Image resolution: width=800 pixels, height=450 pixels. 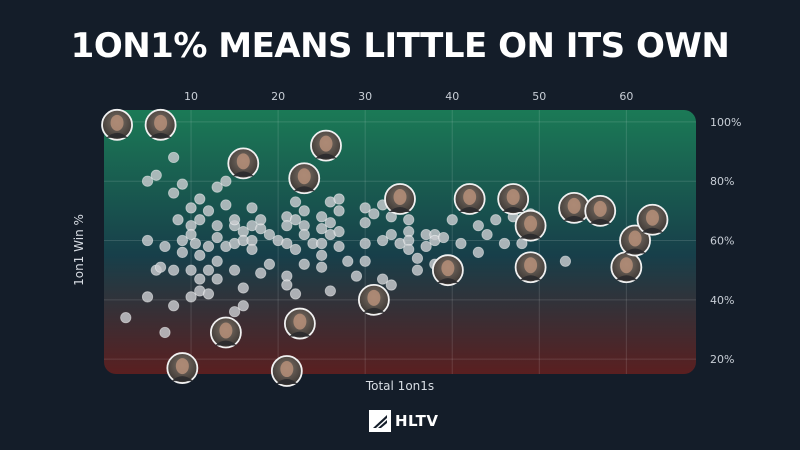 I want to click on page-title: 1ON1% MEANS LITTLE ON ITS OWN, so click(x=400, y=46).